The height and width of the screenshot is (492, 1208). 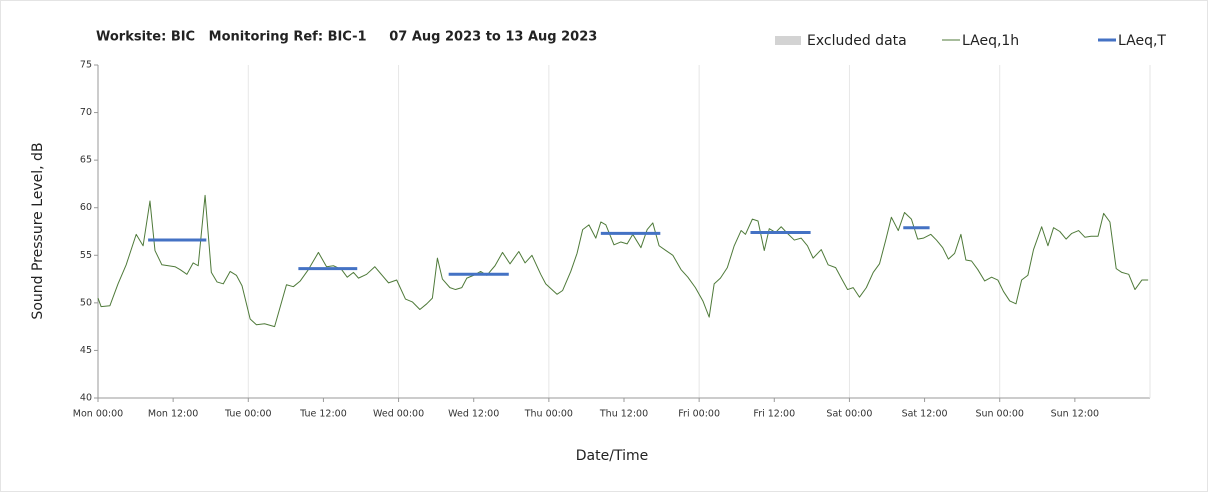 What do you see at coordinates (398, 414) in the screenshot?
I see `x-tick-label: Wed 00:00` at bounding box center [398, 414].